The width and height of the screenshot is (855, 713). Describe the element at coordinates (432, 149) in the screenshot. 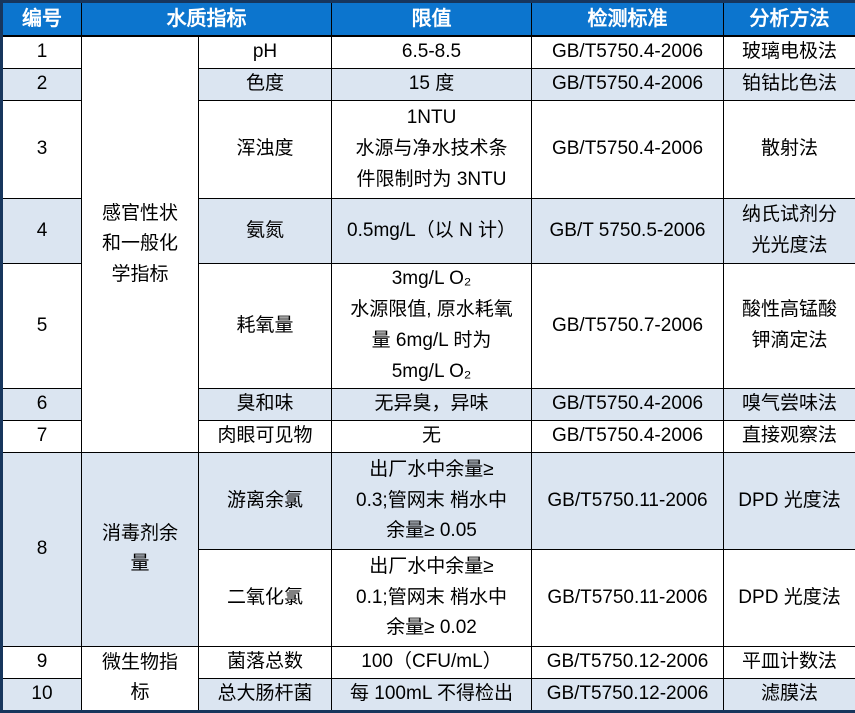

I see `cell-limit: 1NTU 水源与净水技术条 件限制时为 3NTU` at that location.